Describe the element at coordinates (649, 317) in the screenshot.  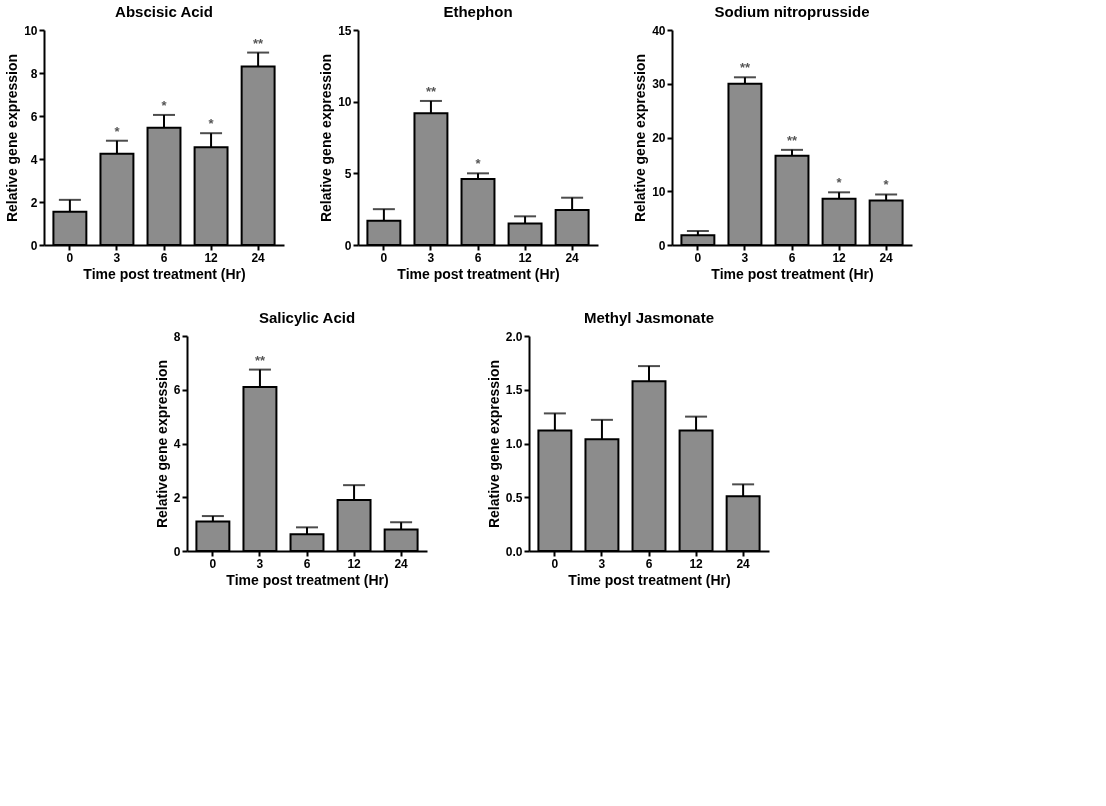
I see `chart-title: Methyl Jasmonate` at that location.